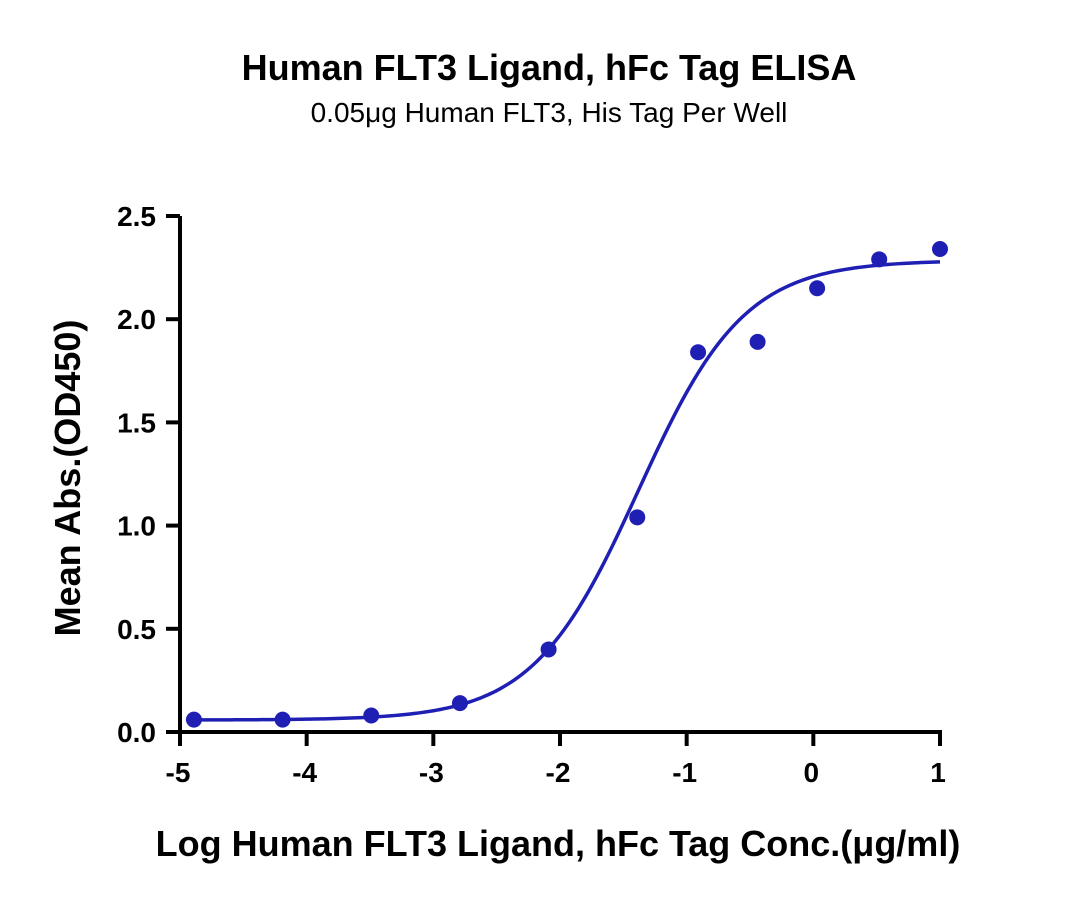 This screenshot has height=904, width=1080. Describe the element at coordinates (684, 772) in the screenshot. I see `x-tick-label: -1` at that location.